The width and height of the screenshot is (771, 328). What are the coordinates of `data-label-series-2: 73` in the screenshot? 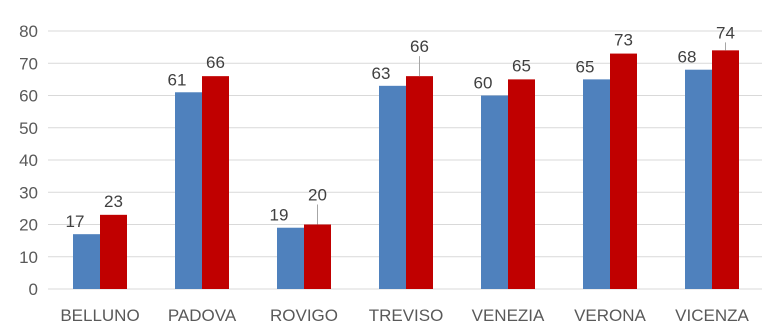 It's located at (623, 40).